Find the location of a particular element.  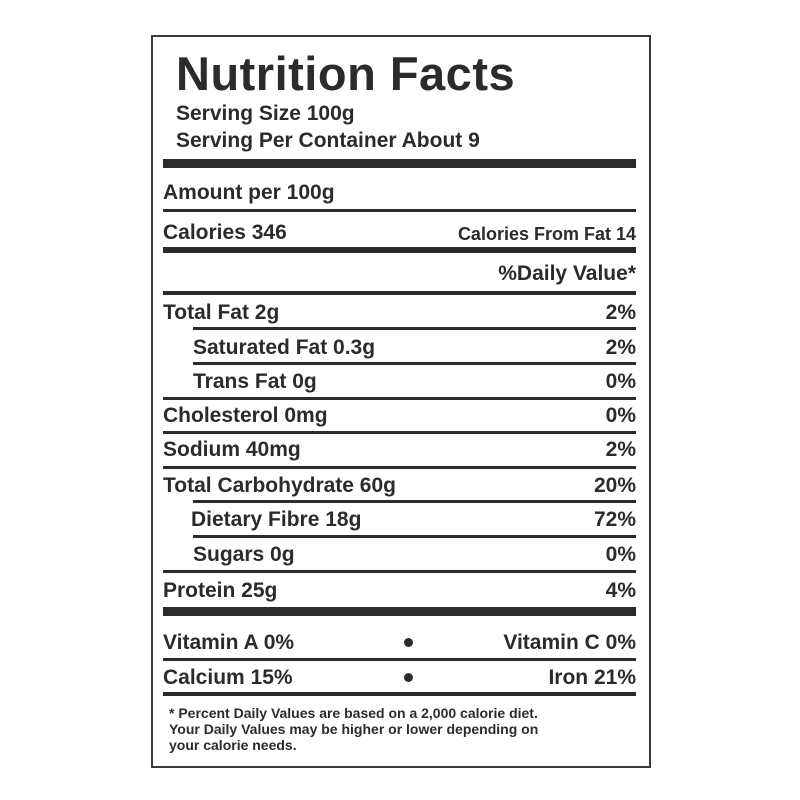

nutrient-name: Sodium 40mg is located at coordinates (232, 449).